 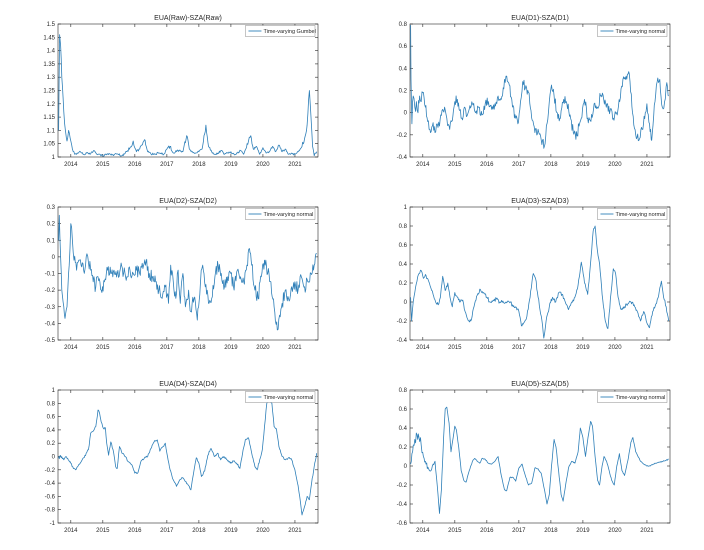 I want to click on chart-title: EUA(D5)-SZA(D5), so click(x=540, y=384).